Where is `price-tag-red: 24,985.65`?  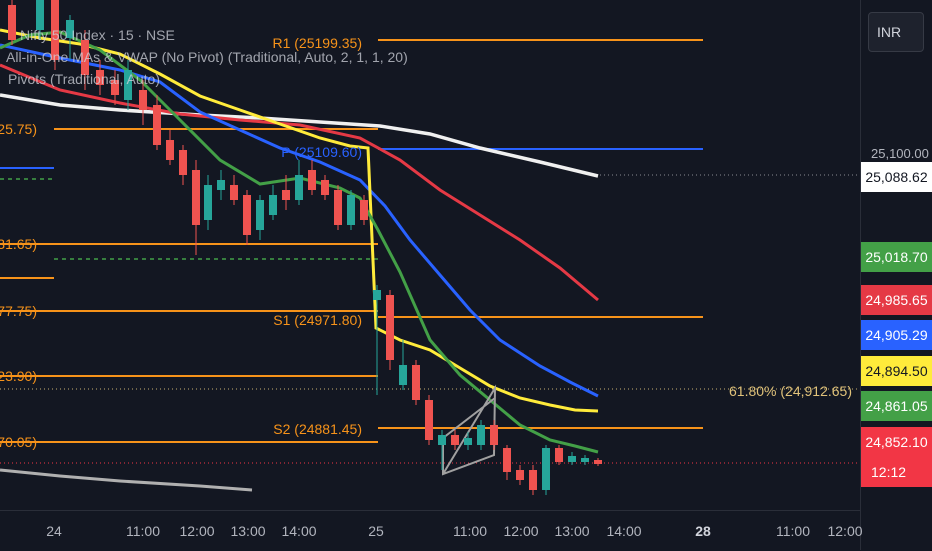 price-tag-red: 24,985.65 is located at coordinates (896, 300).